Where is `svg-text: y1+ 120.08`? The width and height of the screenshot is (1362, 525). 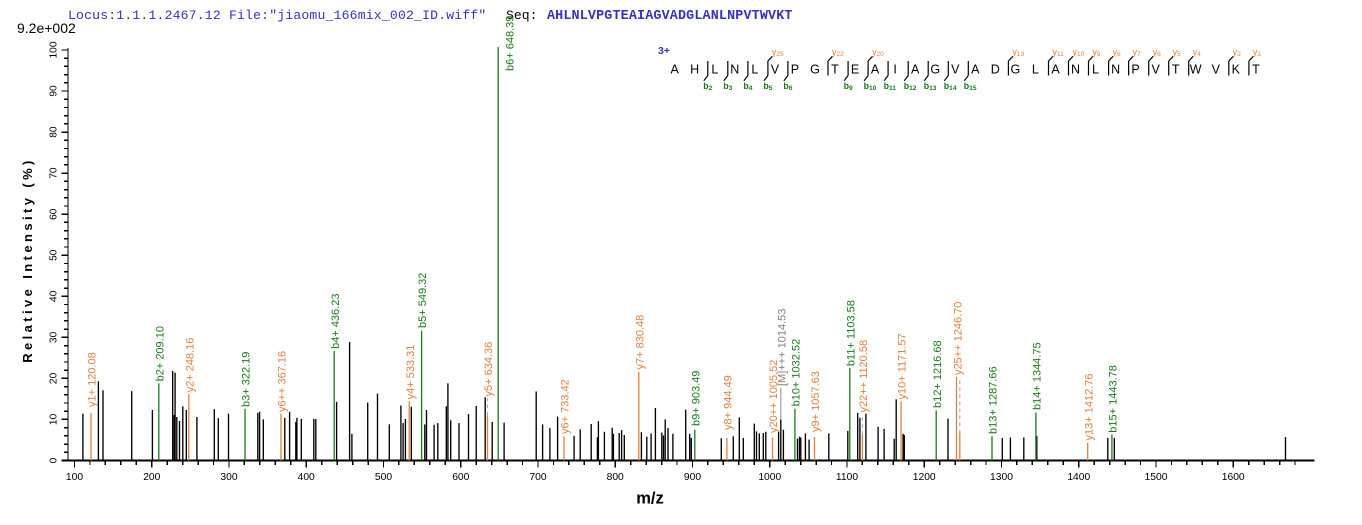 svg-text: y1+ 120.08 is located at coordinates (93, 379).